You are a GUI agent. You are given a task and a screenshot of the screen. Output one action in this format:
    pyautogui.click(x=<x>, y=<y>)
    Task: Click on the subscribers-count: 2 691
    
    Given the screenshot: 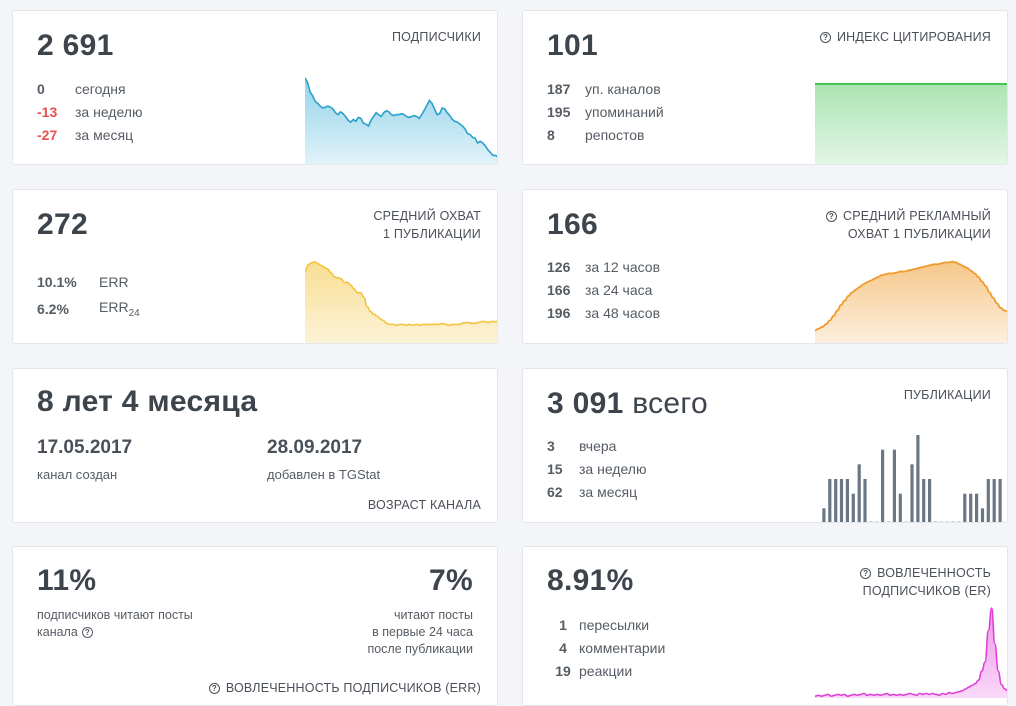 What is the action you would take?
    pyautogui.click(x=75, y=45)
    